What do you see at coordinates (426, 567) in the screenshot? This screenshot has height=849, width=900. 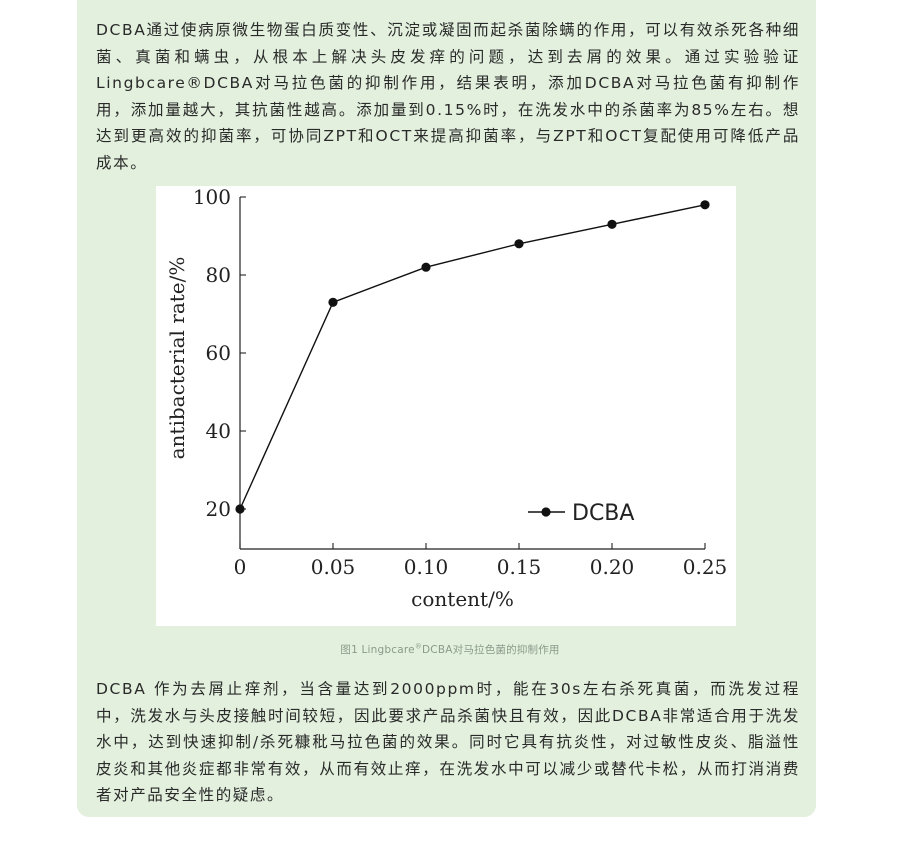 I see `x-tick-label: 0.10` at bounding box center [426, 567].